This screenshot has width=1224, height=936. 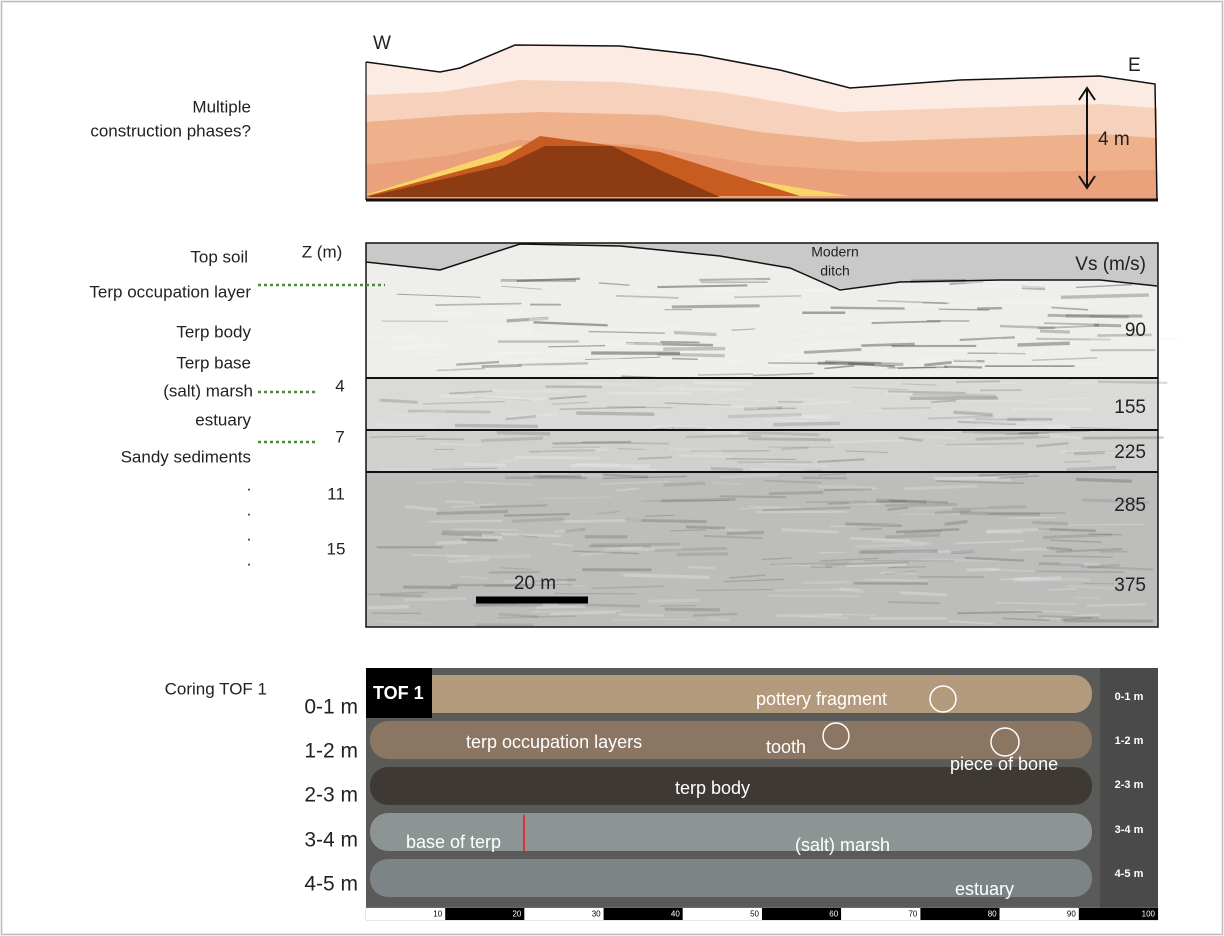 I want to click on depth-label: 7, so click(x=339, y=436).